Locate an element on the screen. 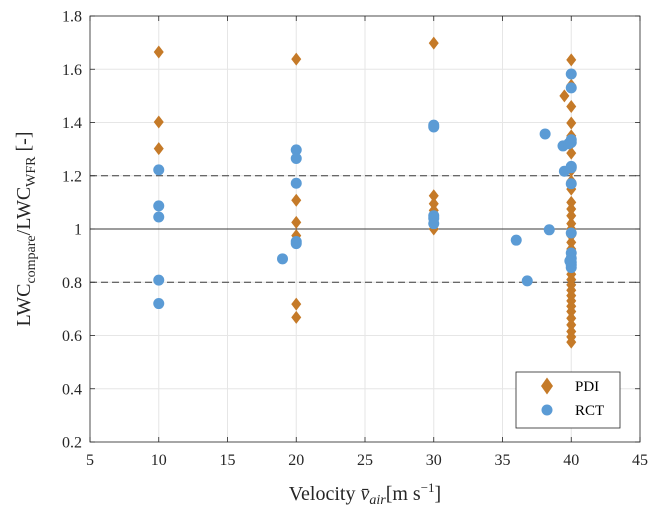  y-tick-label: 1.2 is located at coordinates (72, 176).